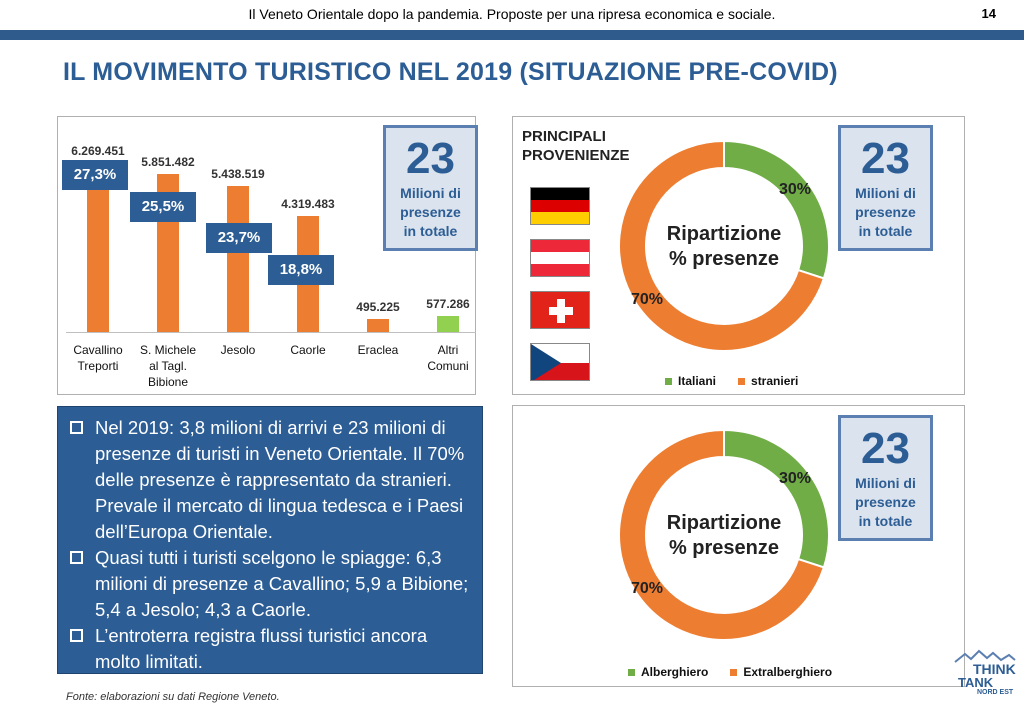 The width and height of the screenshot is (1024, 705). Describe the element at coordinates (731, 381) in the screenshot. I see `donut-legend: Italiani stranieri` at that location.